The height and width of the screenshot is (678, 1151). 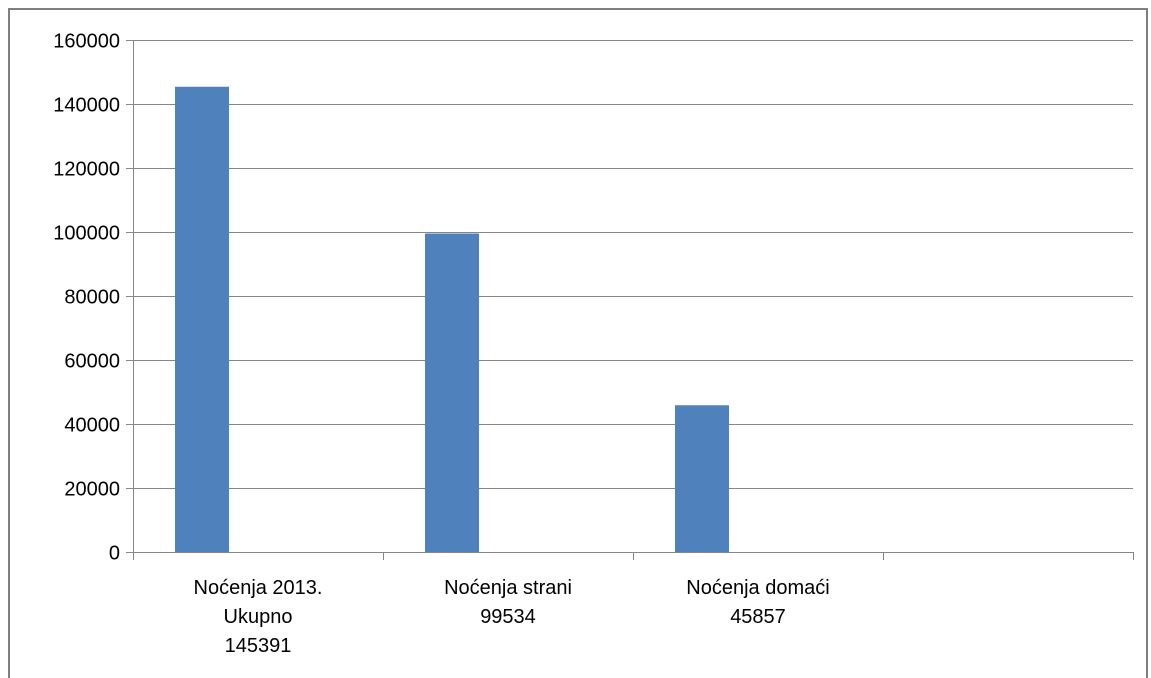 What do you see at coordinates (86, 234) in the screenshot?
I see `y-tick-label: 100000` at bounding box center [86, 234].